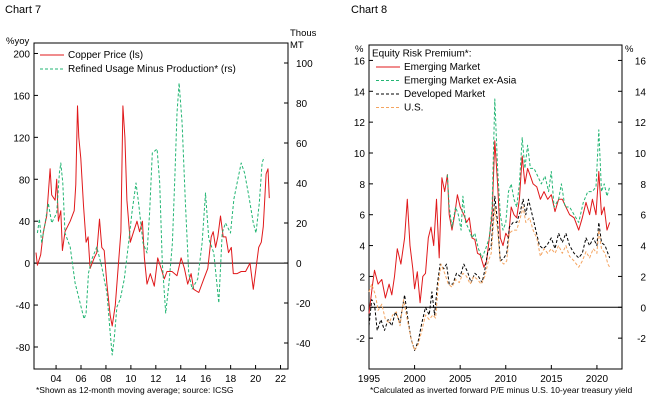 The width and height of the screenshot is (655, 413). I want to click on chart-8-left-unit: %, so click(359, 49).